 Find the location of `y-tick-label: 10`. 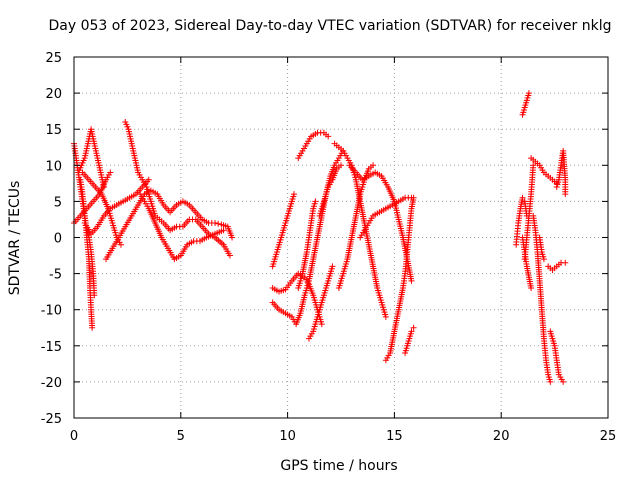

y-tick-label: 10 is located at coordinates (53, 166).